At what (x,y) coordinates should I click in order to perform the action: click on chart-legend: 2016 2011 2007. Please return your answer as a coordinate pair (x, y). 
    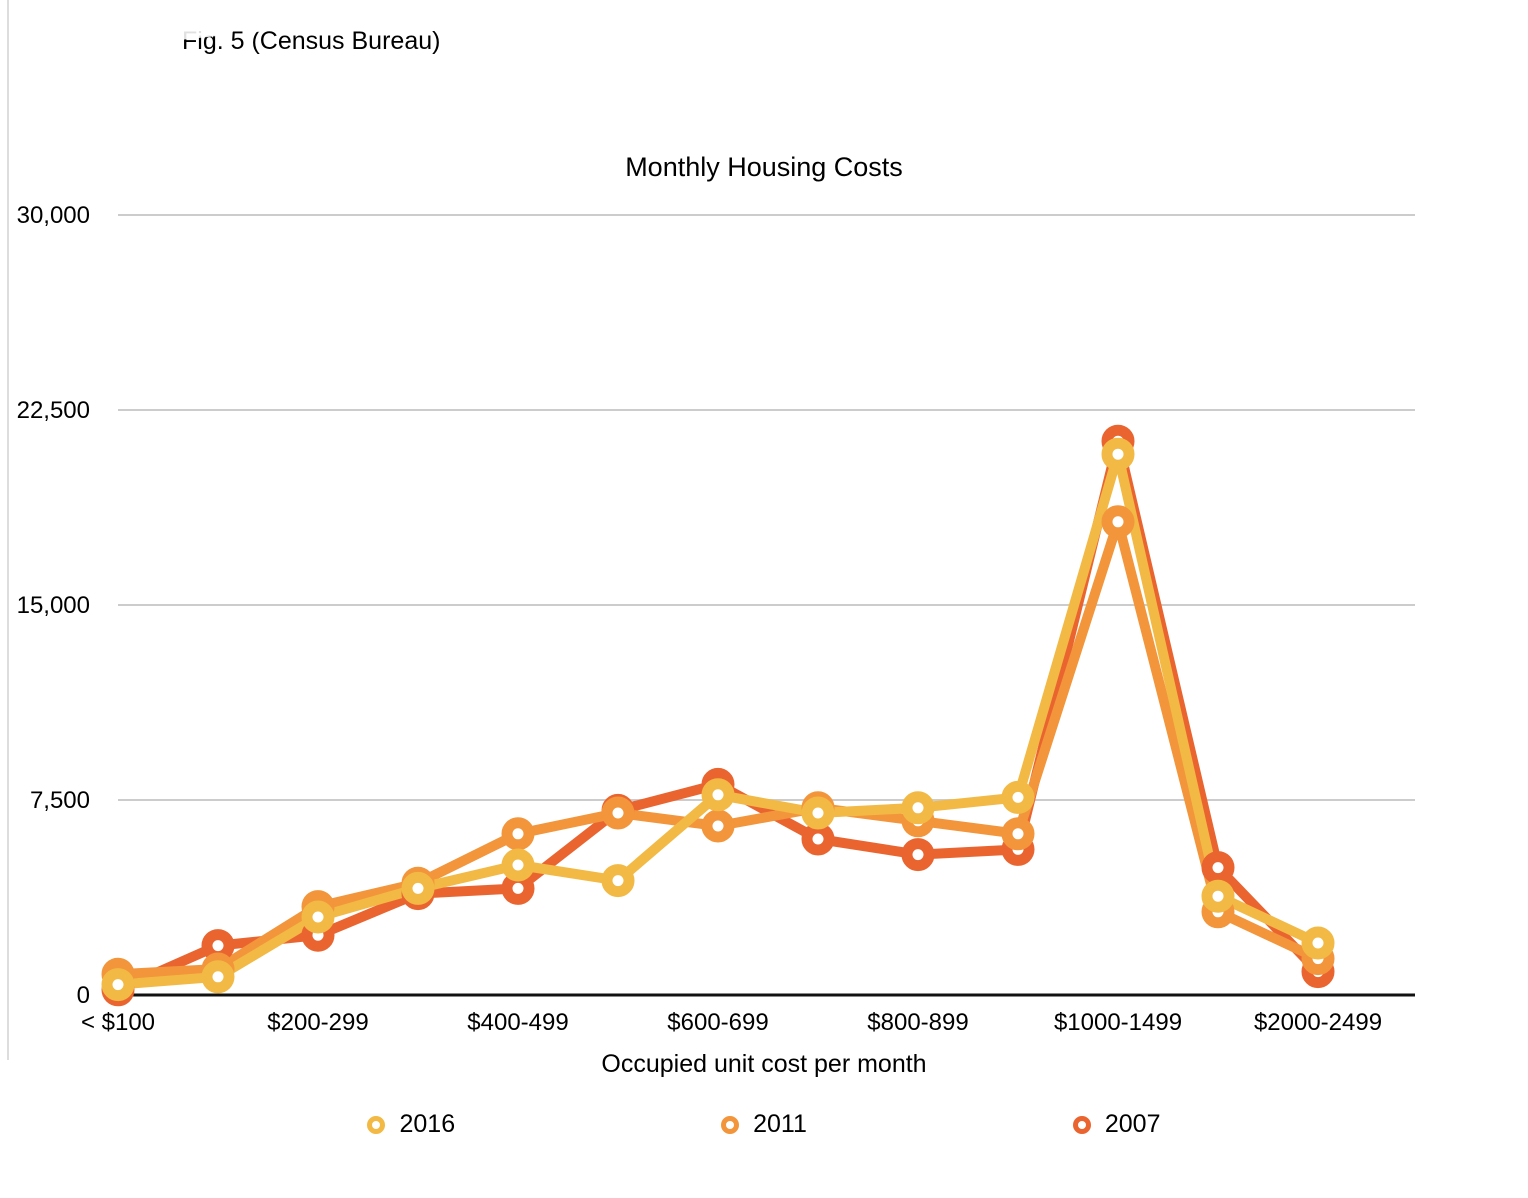
    Looking at the image, I should click on (764, 1124).